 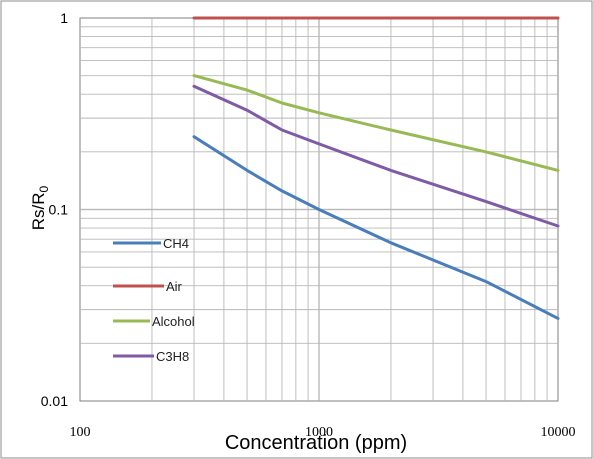 I want to click on y-tick-label: 0.01, so click(x=54, y=401).